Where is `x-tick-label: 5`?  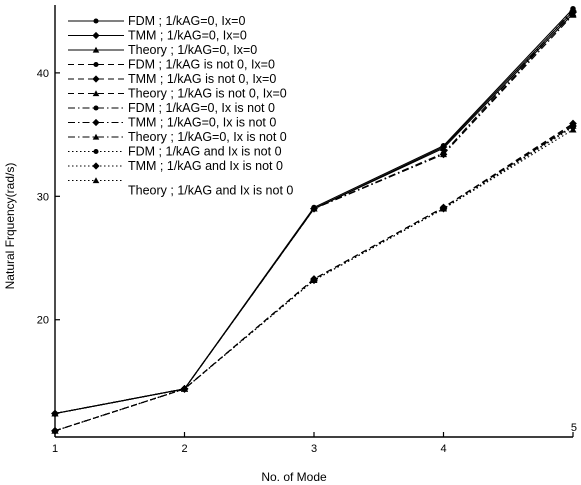
x-tick-label: 5 is located at coordinates (574, 428).